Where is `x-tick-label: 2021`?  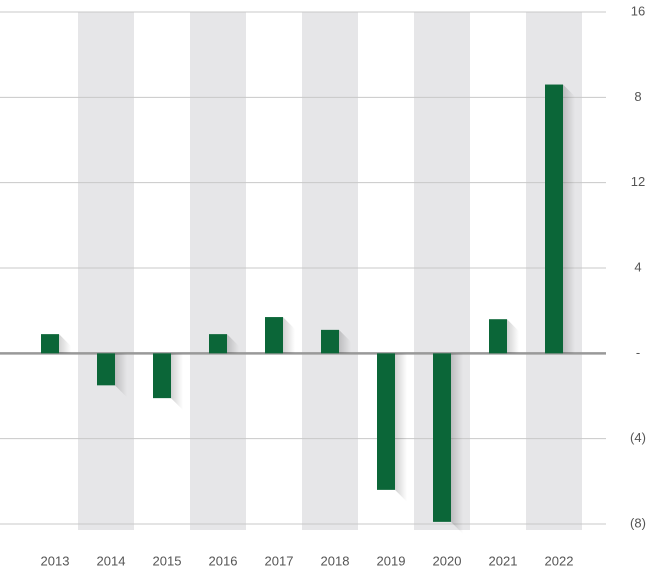 x-tick-label: 2021 is located at coordinates (503, 560).